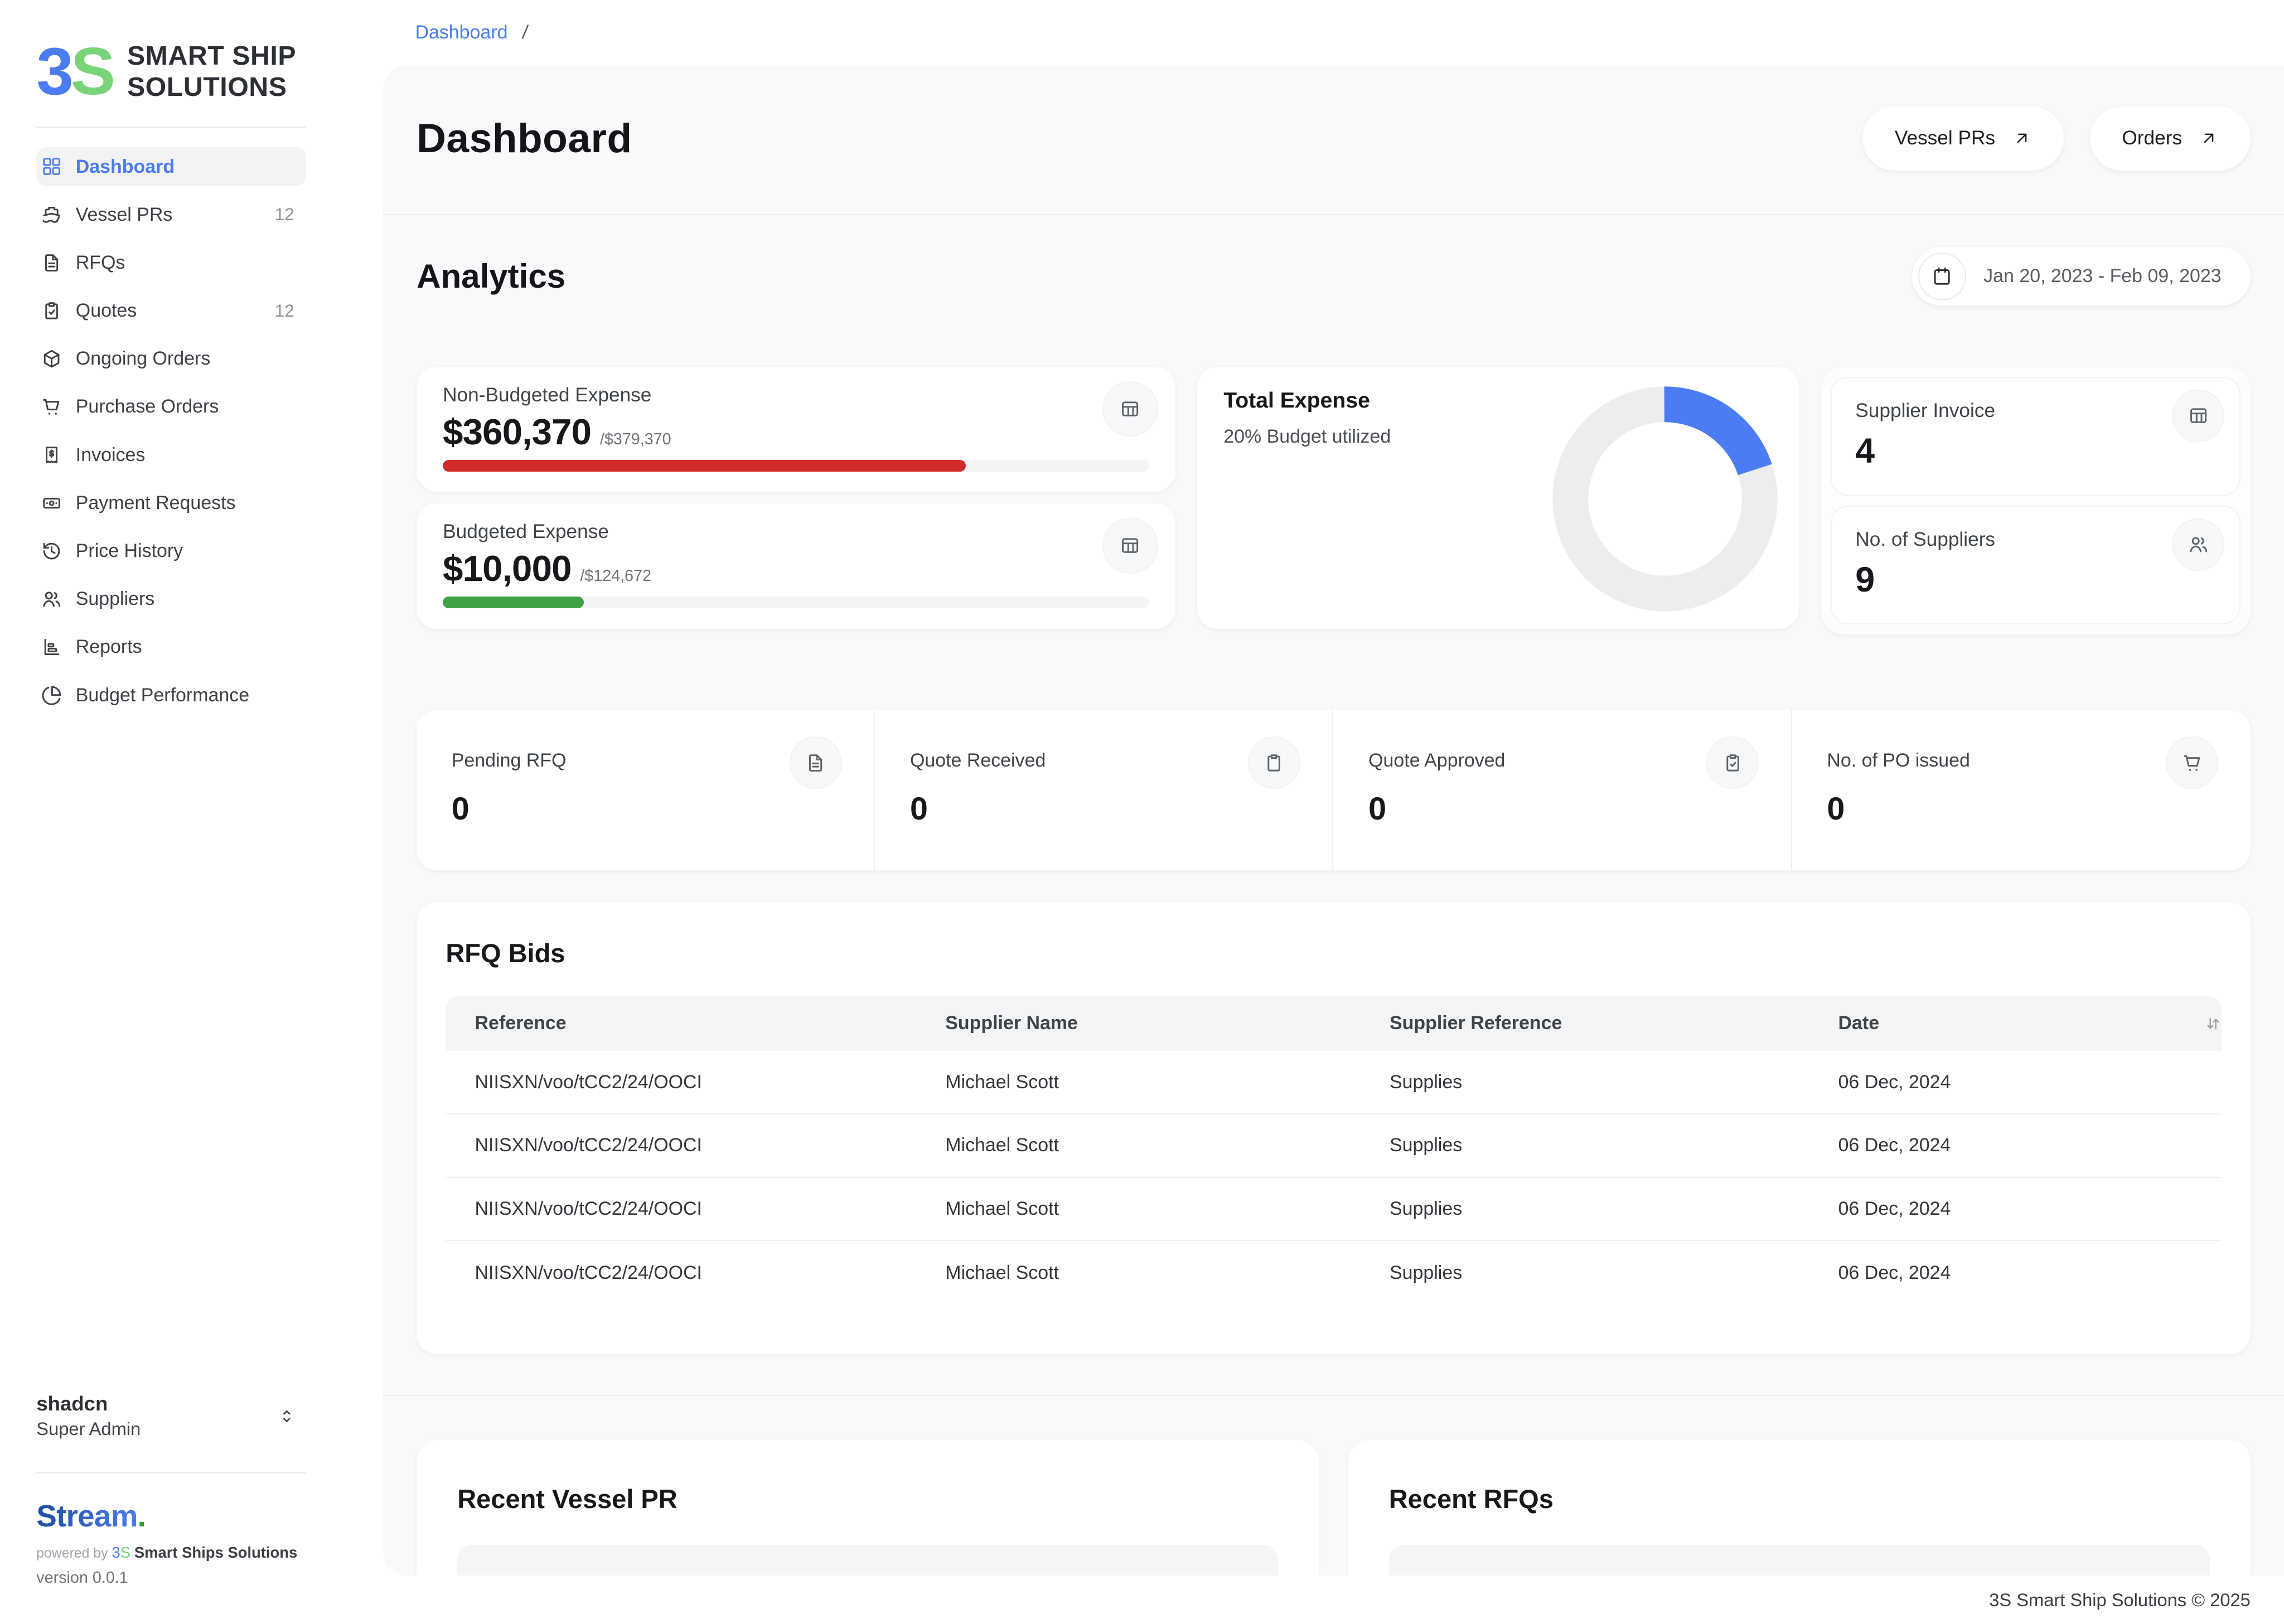 This screenshot has height=1624, width=2284. Describe the element at coordinates (1799, 1508) in the screenshot. I see `recent-rfqs-card: Recent RFQs` at that location.